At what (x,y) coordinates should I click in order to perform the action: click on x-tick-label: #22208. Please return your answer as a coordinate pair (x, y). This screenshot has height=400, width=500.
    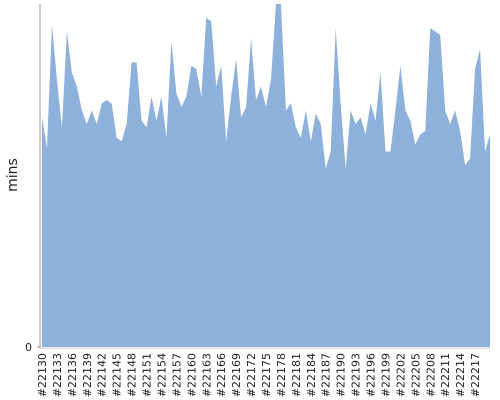
    Looking at the image, I should click on (430, 375).